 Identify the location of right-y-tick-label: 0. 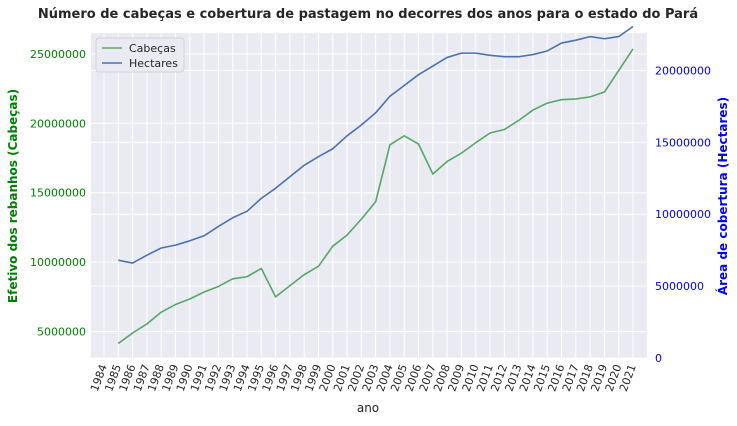
(658, 358).